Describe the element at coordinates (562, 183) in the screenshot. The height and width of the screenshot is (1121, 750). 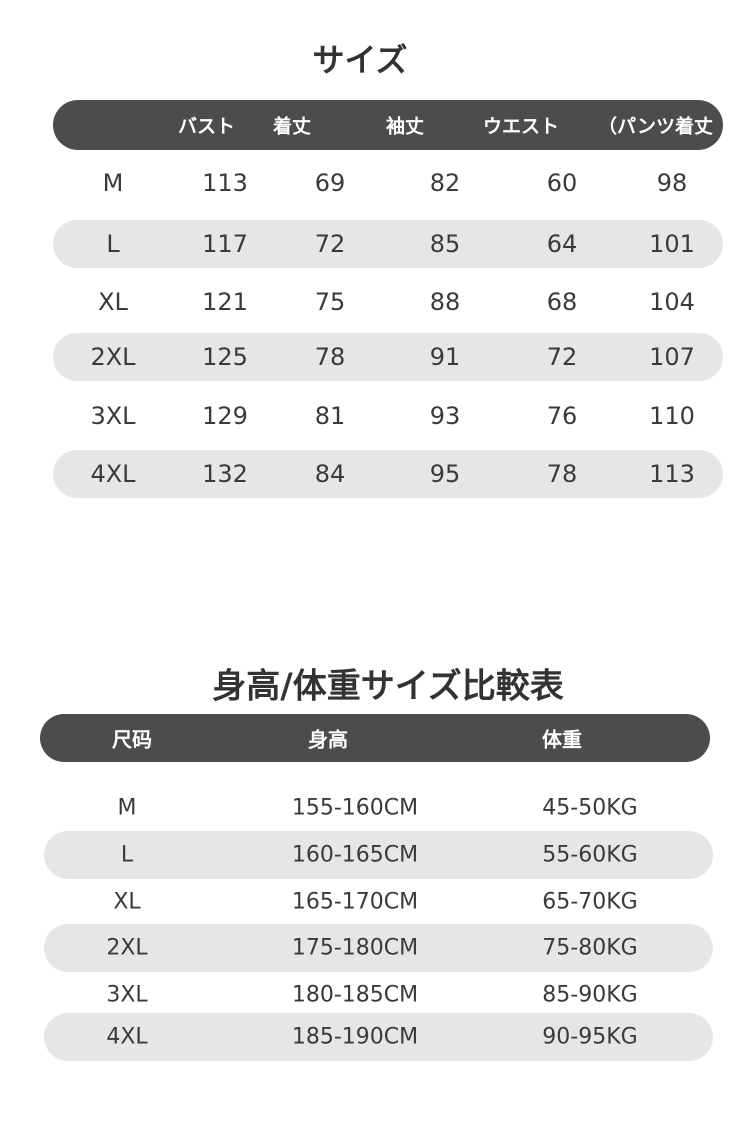
I see `table-cell: 60` at that location.